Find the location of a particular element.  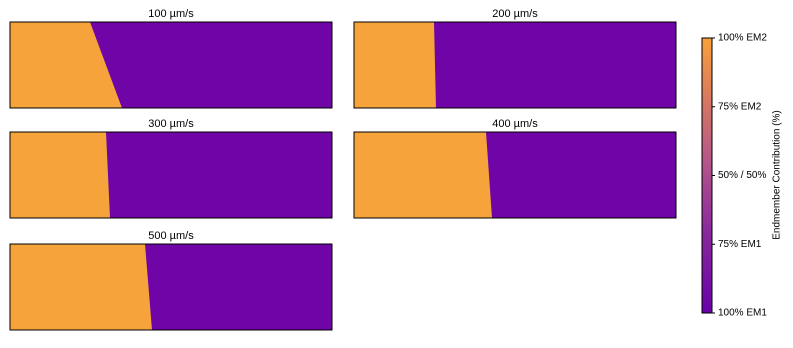

colorbar-tick-label: 75% EM1 is located at coordinates (740, 244).